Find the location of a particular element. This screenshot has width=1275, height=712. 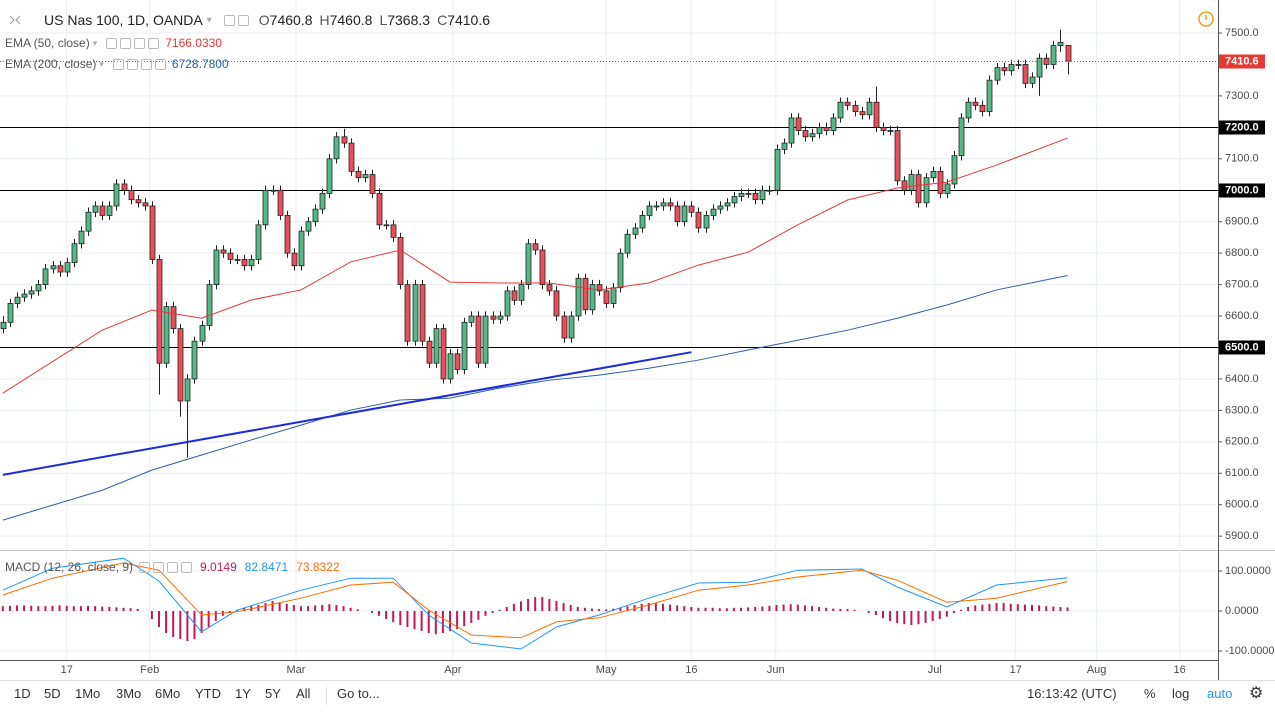

y-tick-label: 6700.0 is located at coordinates (1242, 284).